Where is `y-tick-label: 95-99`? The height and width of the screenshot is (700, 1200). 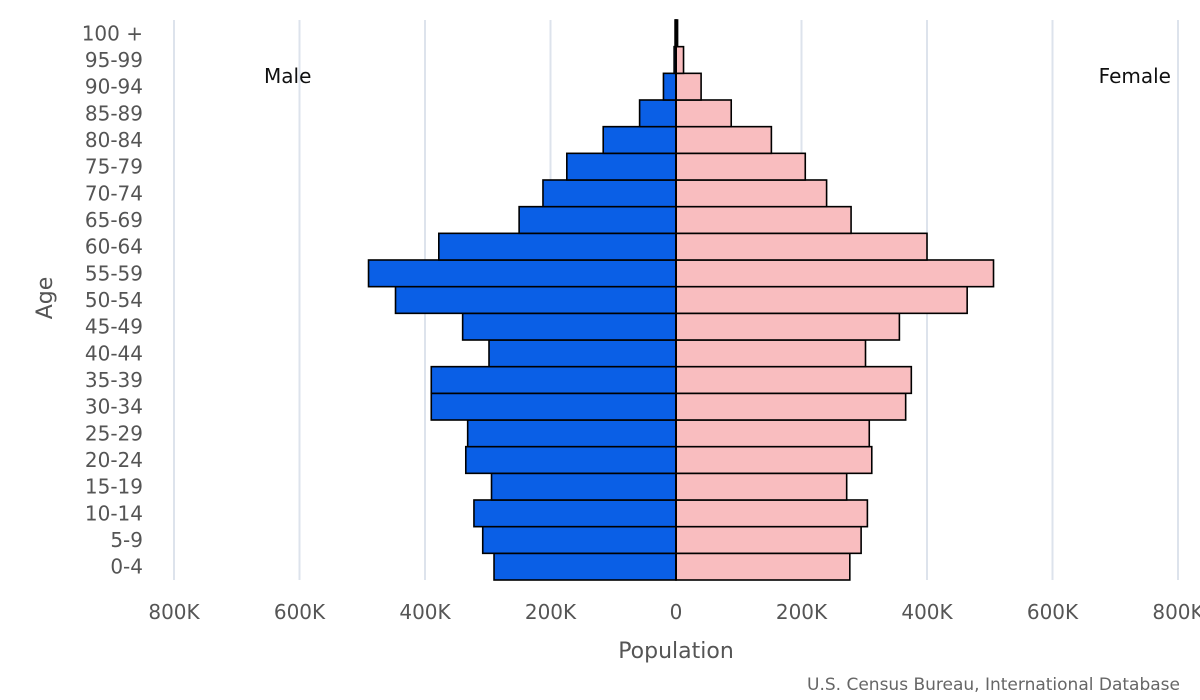 y-tick-label: 95-99 is located at coordinates (114, 60).